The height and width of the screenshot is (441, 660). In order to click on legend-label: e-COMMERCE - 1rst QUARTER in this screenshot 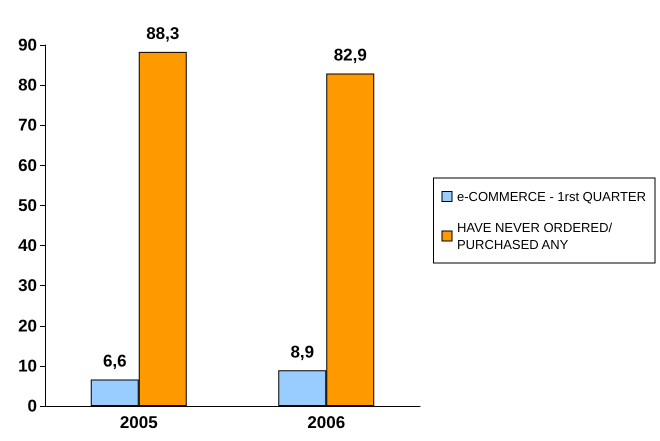, I will do `click(551, 196)`.